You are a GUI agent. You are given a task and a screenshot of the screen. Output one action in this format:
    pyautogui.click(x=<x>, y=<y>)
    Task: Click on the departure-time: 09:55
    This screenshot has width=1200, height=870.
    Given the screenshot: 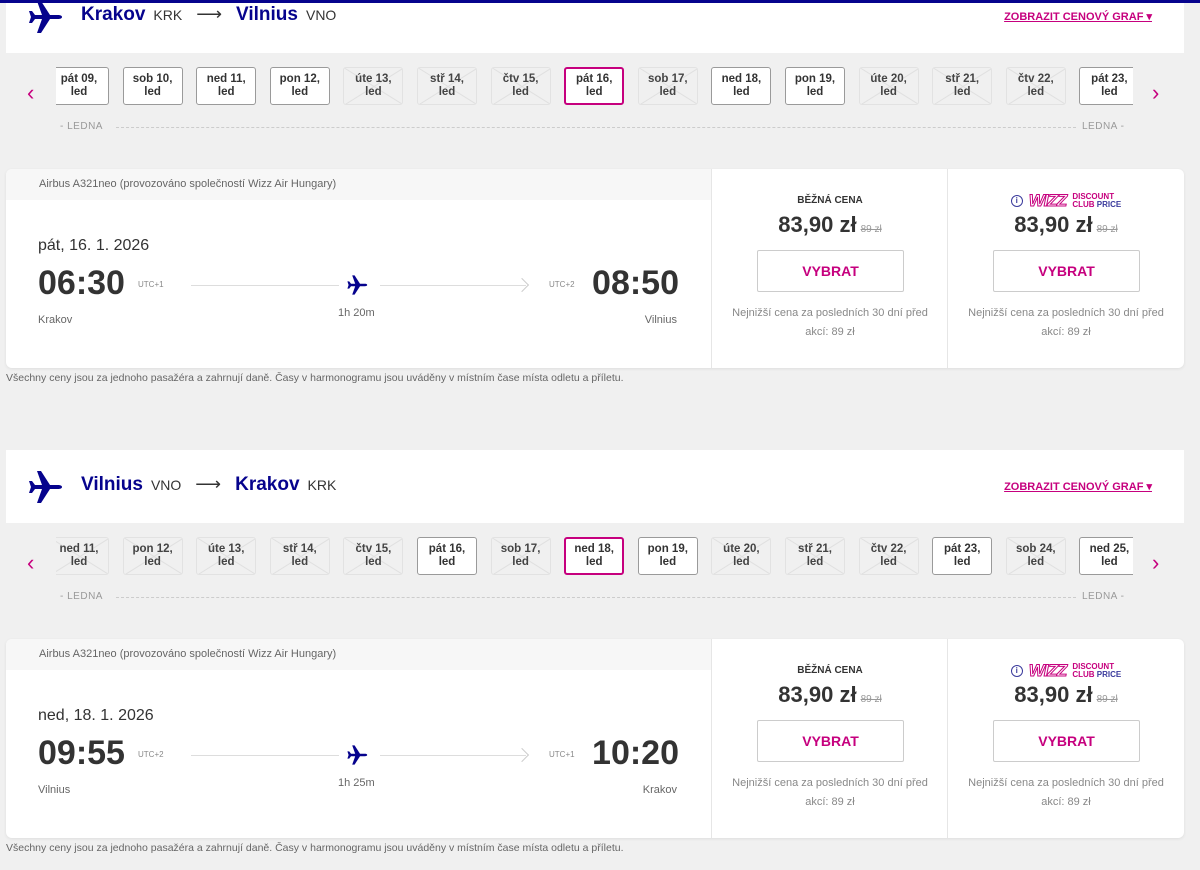 What is the action you would take?
    pyautogui.click(x=81, y=753)
    